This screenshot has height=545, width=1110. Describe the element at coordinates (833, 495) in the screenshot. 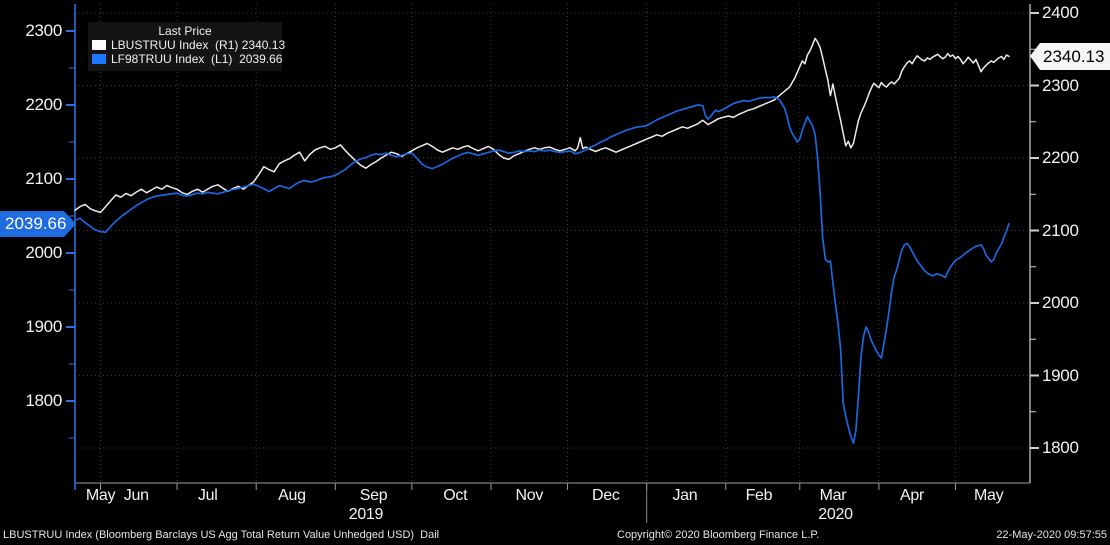

I see `x-axis-month-label: Mar` at that location.